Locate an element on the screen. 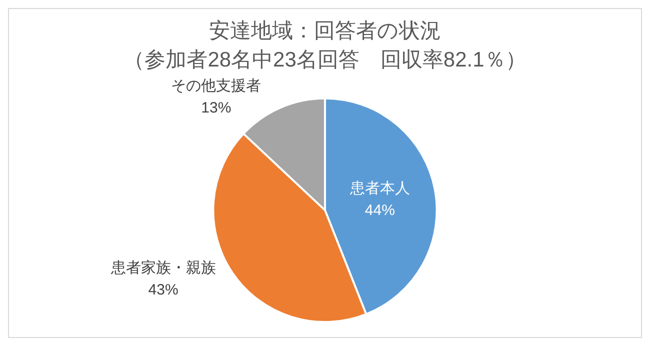  data-label: 13% is located at coordinates (216, 107).